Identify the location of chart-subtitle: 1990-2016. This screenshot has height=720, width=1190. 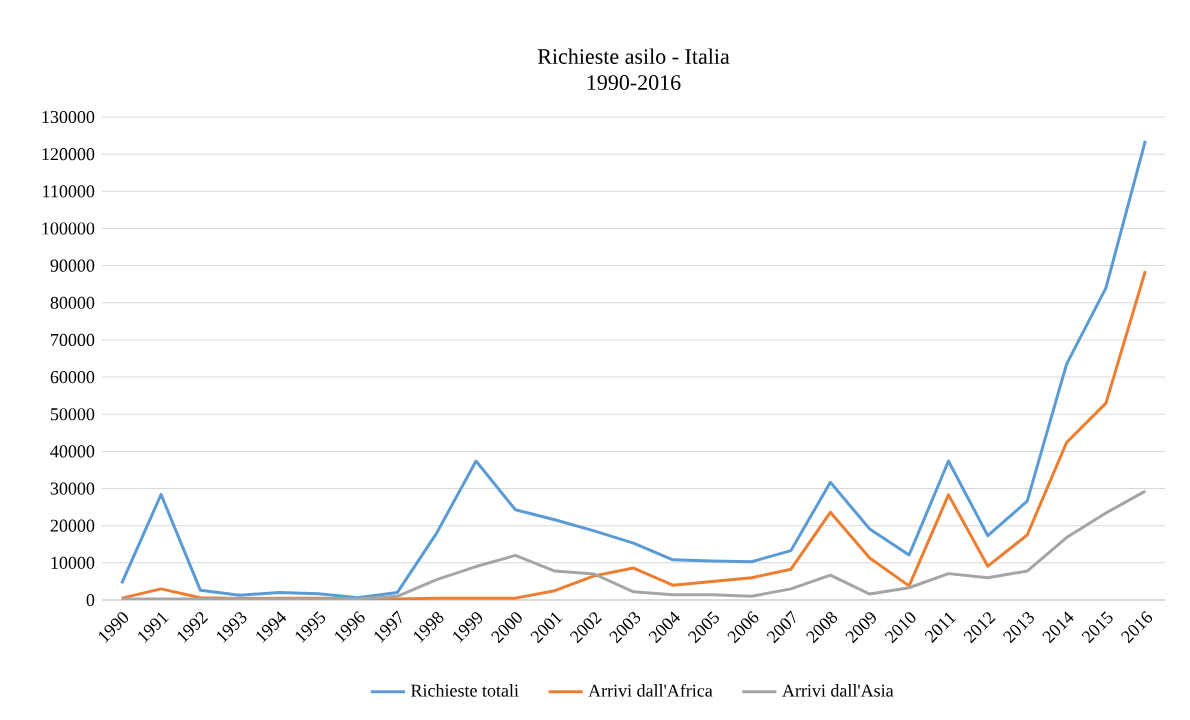
(634, 82).